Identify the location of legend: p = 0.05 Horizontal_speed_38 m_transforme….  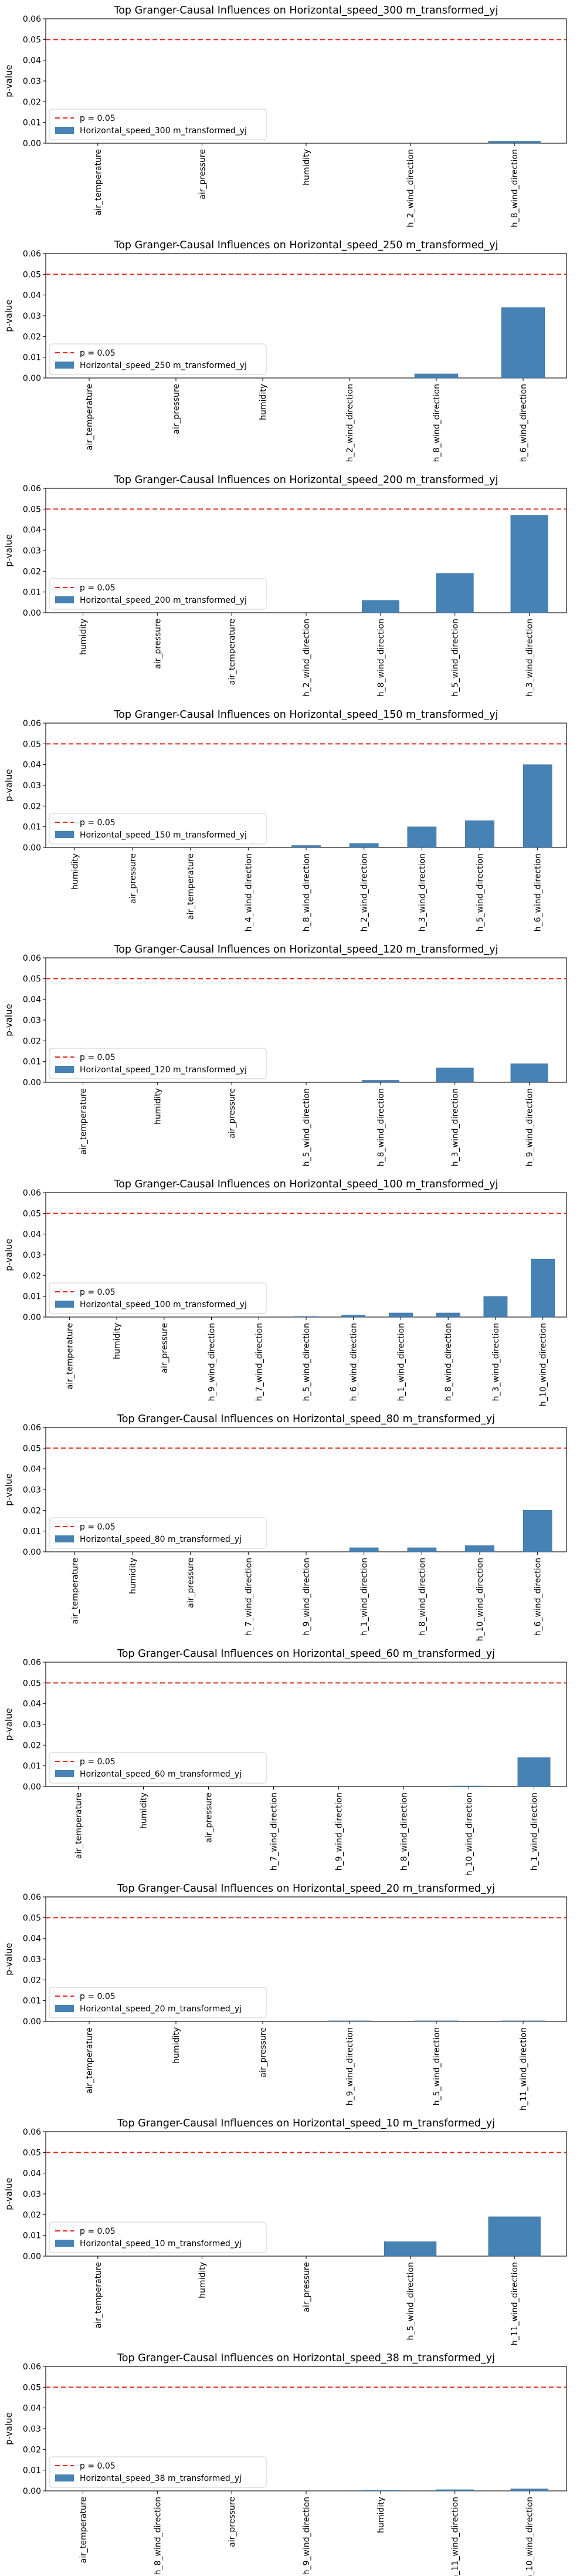
(158, 2472).